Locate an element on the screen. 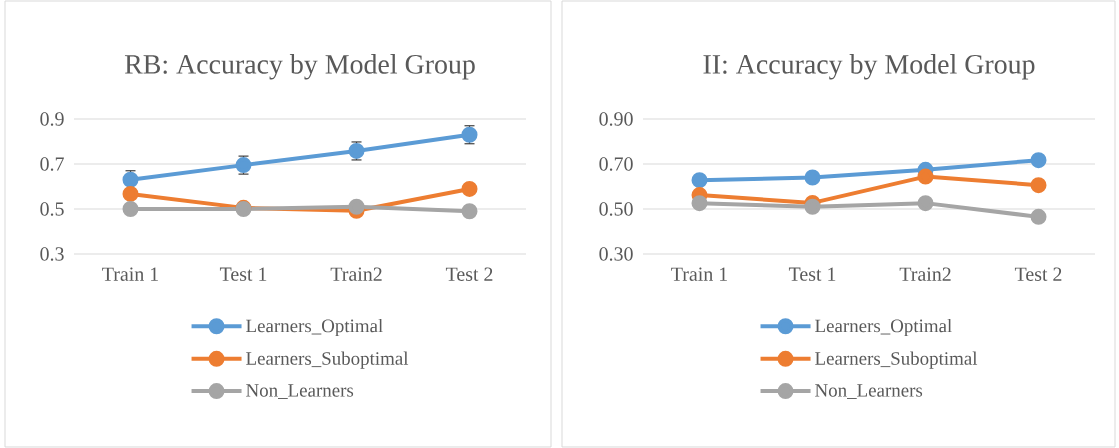 This screenshot has height=448, width=1119. y-tick-label: 0.3 is located at coordinates (52, 254).